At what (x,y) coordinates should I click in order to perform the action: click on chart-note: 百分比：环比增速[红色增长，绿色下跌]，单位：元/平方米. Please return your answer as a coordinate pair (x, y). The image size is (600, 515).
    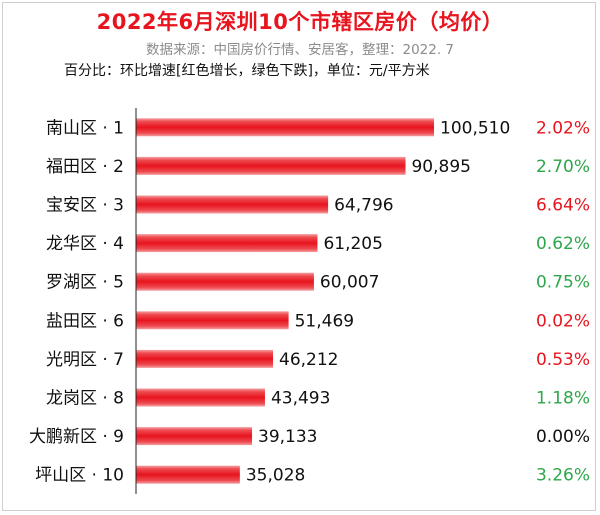
    Looking at the image, I should click on (247, 71).